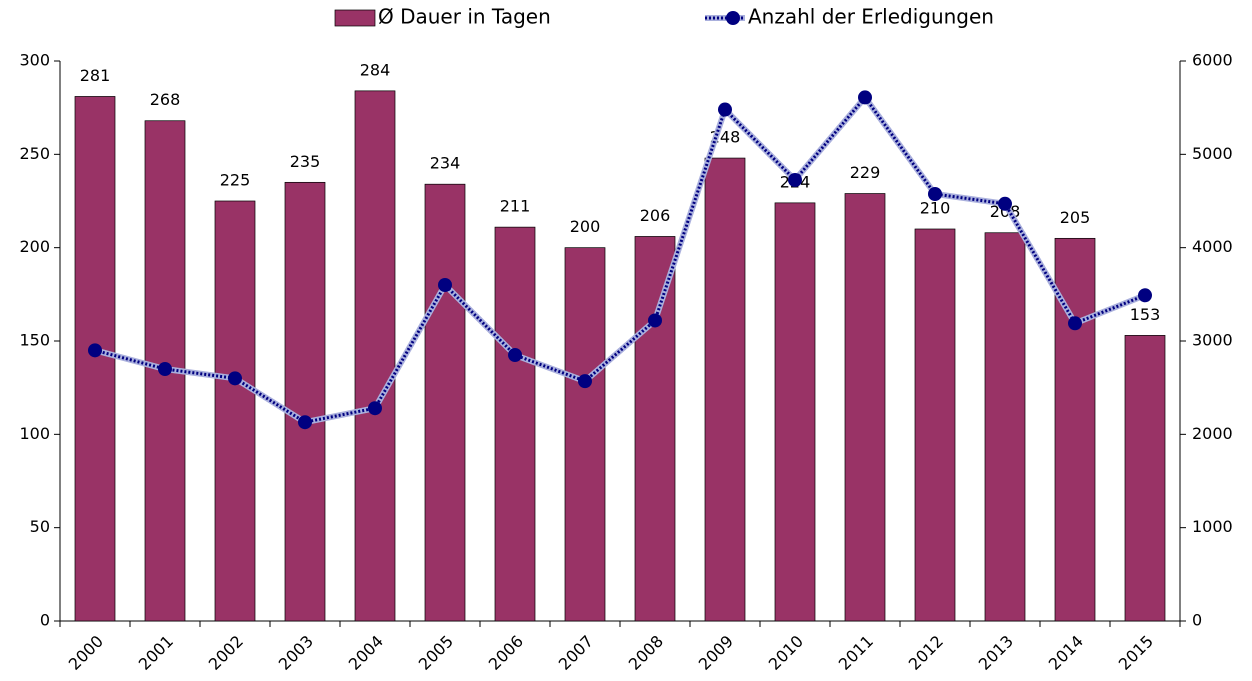 This screenshot has height=681, width=1252. Describe the element at coordinates (576, 653) in the screenshot. I see `x-tick-label: 2007` at that location.